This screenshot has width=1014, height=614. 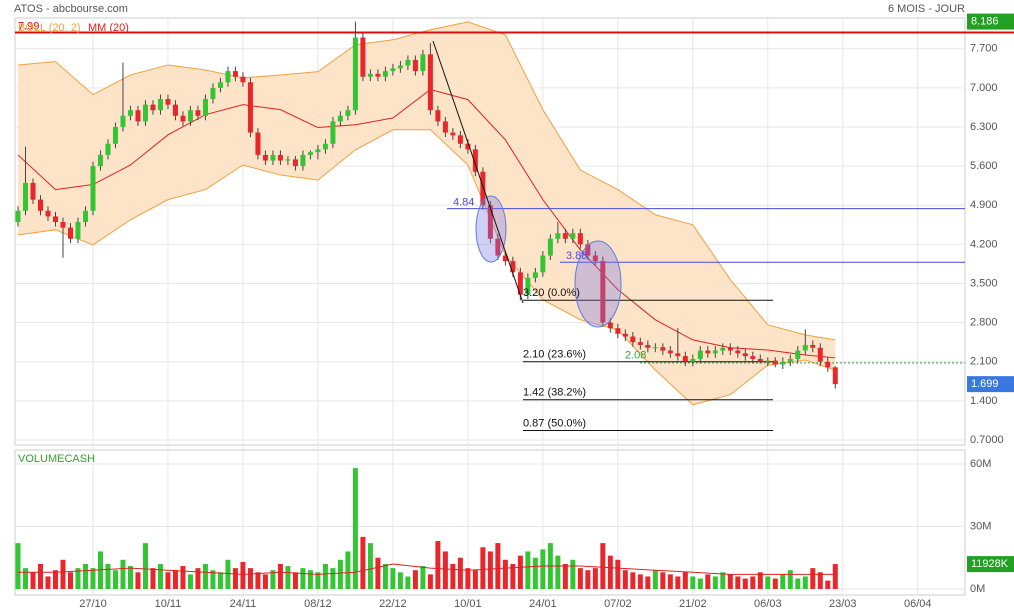 I want to click on x-tick-label: 08/12, so click(x=318, y=604).